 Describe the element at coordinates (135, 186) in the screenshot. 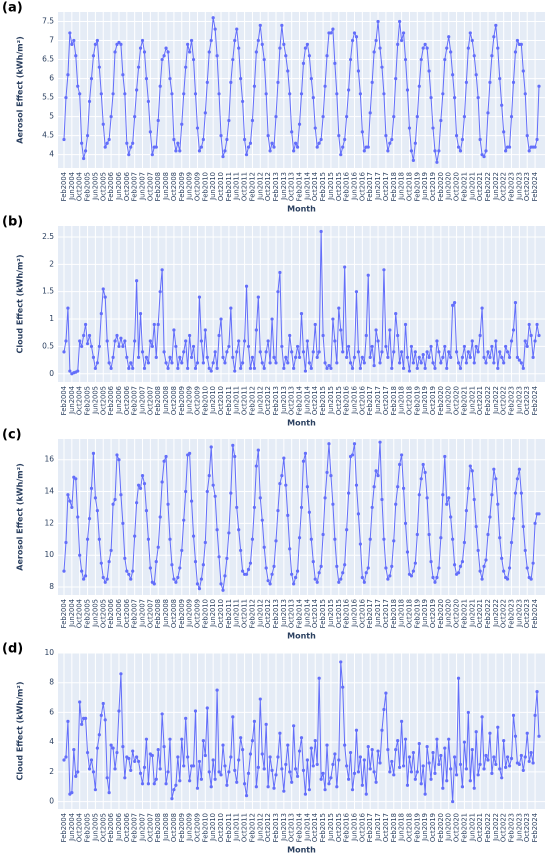

I see `x-tick-label: Feb2007` at that location.